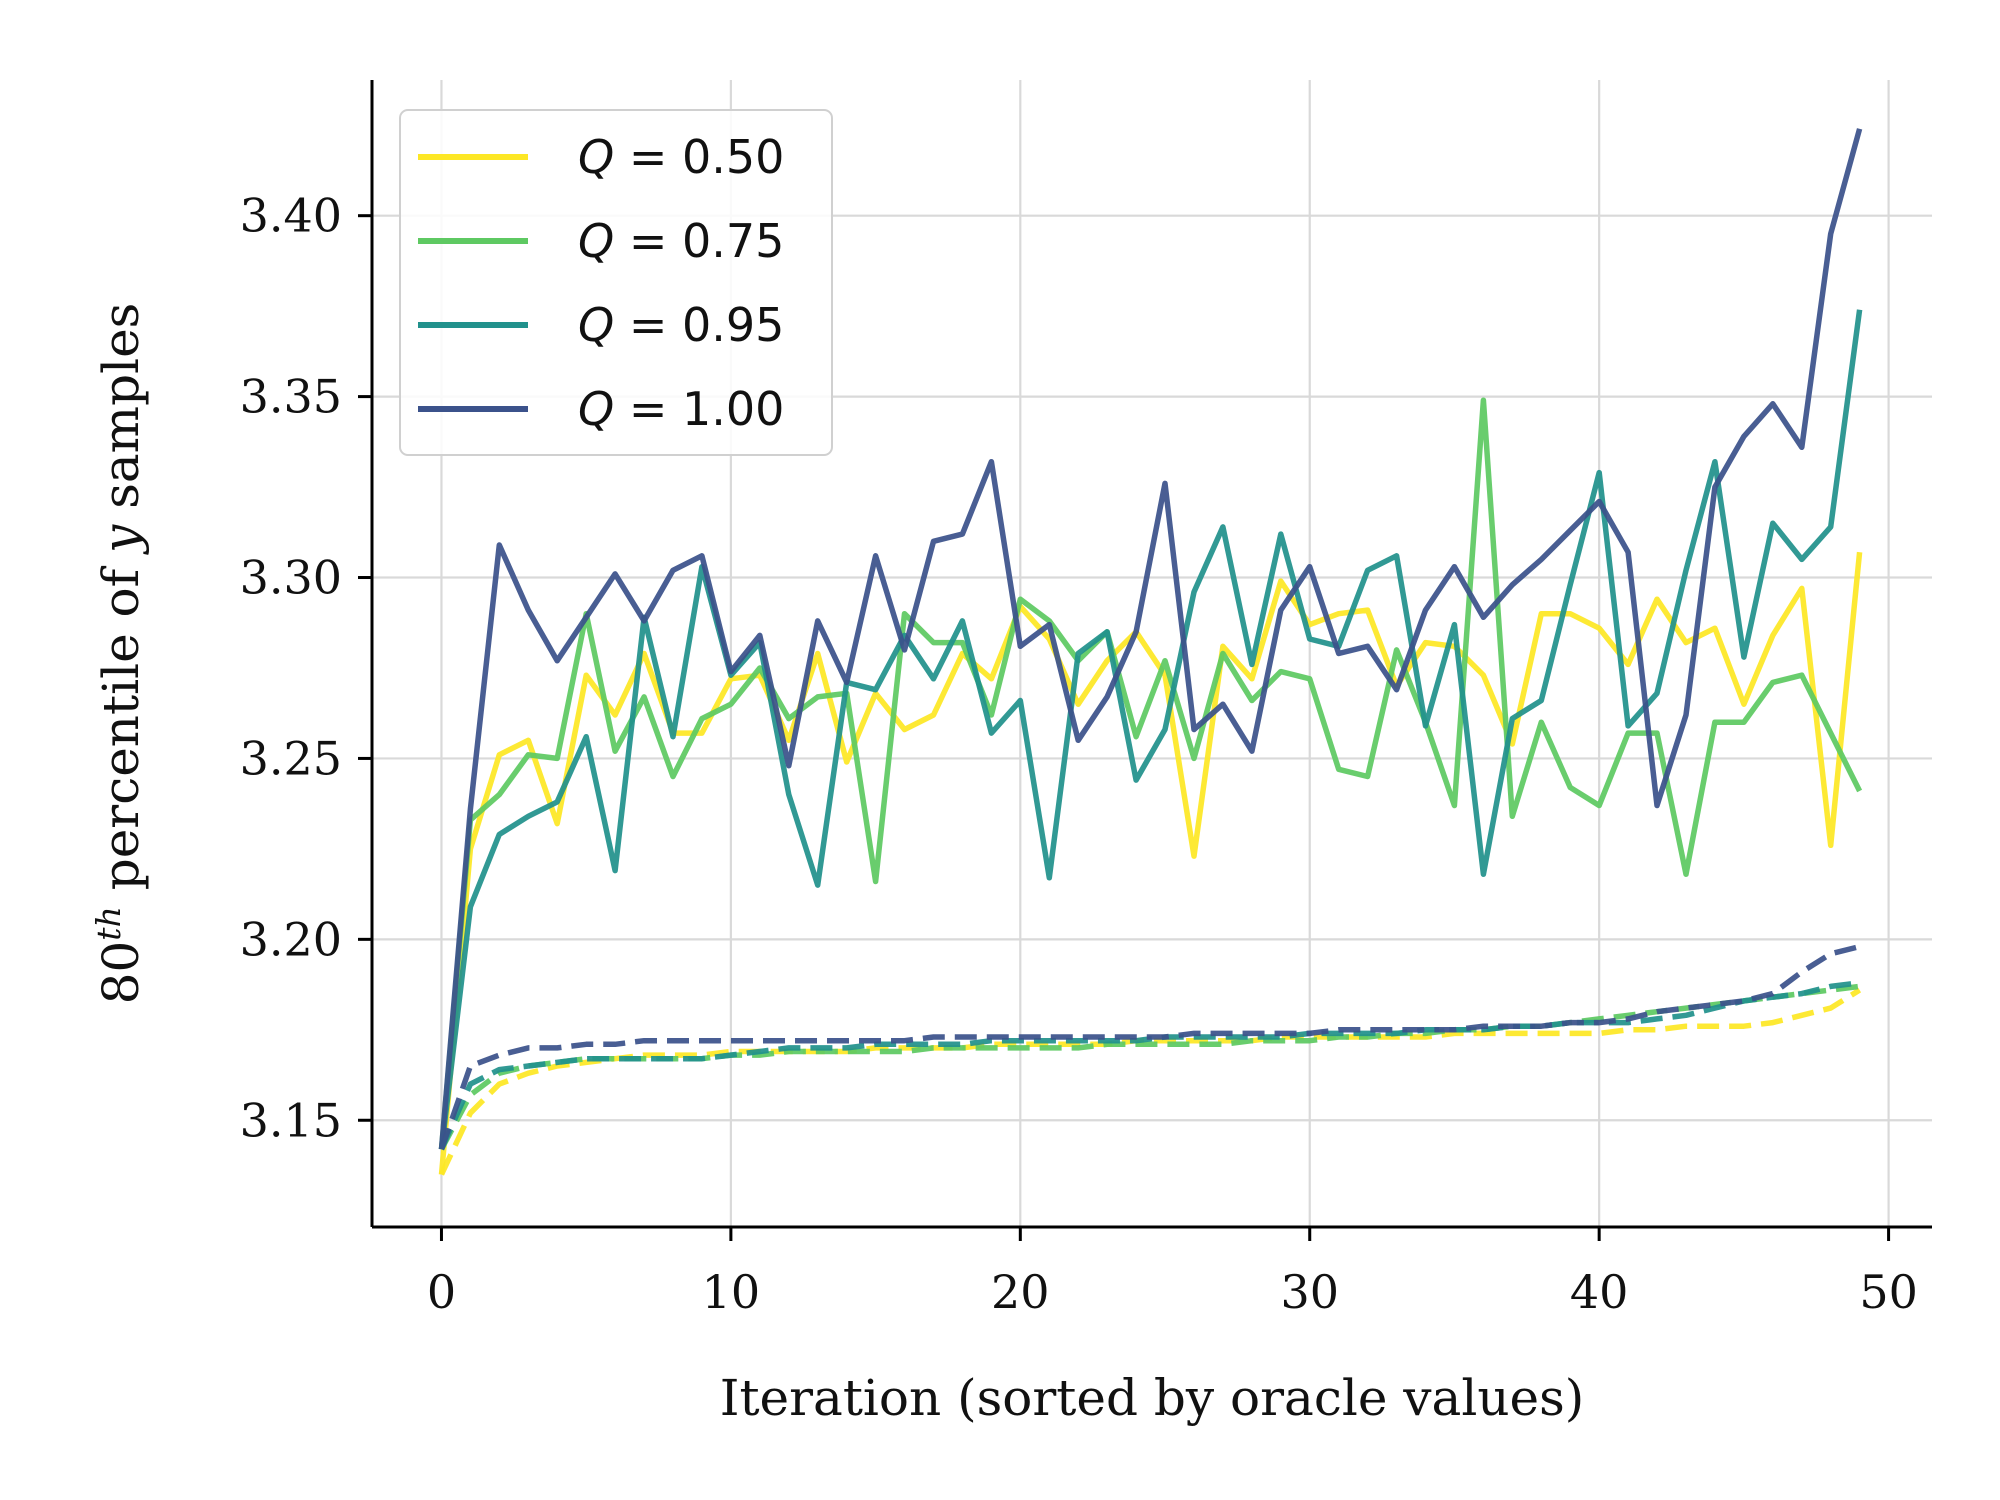  What do you see at coordinates (1152, 1398) in the screenshot?
I see `x-axis-label: Iteration (sorted by oracle values)` at bounding box center [1152, 1398].